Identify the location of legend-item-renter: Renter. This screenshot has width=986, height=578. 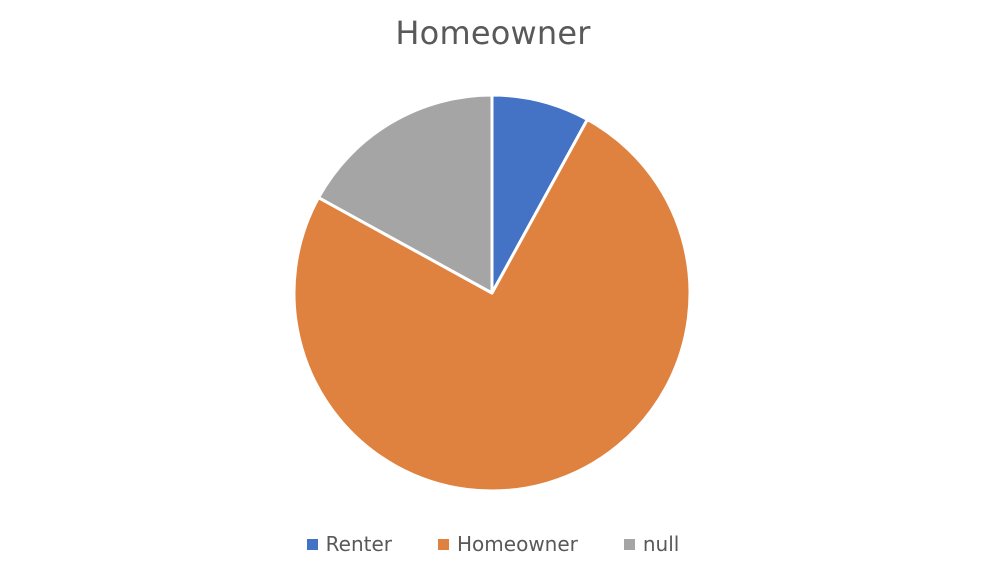
(349, 544).